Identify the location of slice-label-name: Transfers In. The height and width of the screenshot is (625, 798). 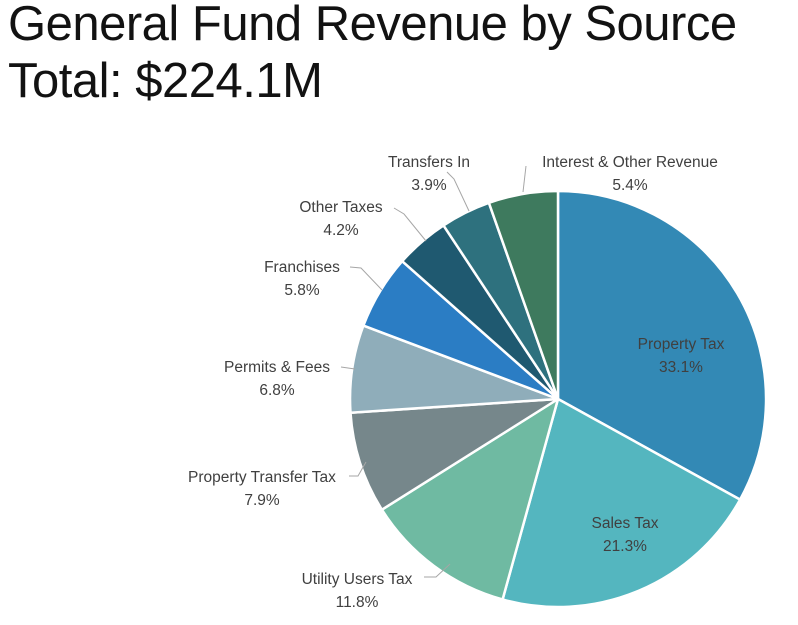
(429, 162).